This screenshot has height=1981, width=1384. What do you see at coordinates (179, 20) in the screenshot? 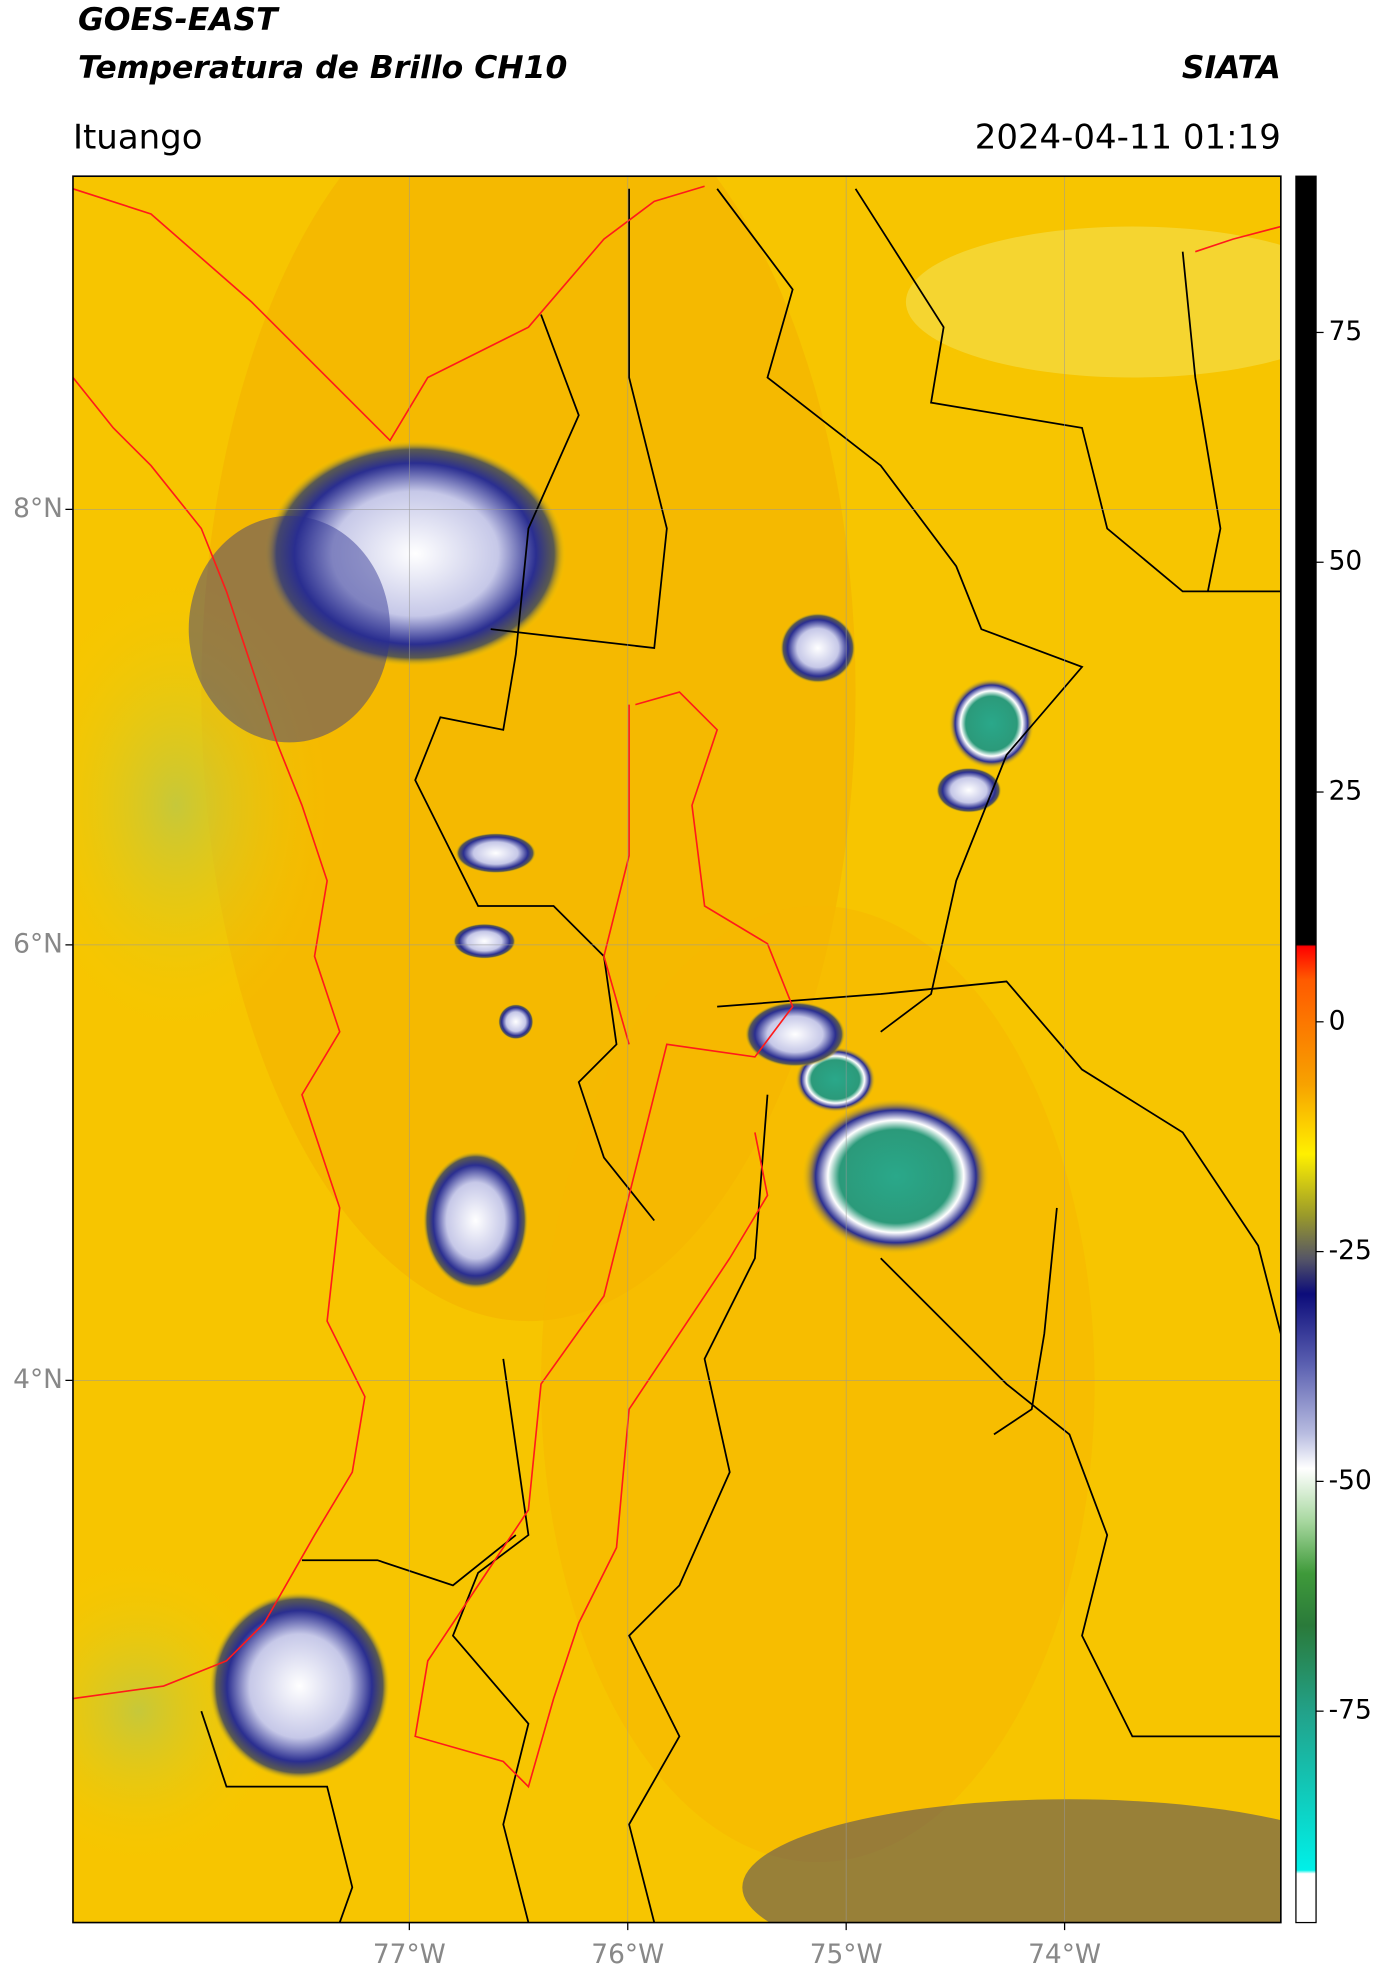
I see `title: GOES-EAST` at bounding box center [179, 20].